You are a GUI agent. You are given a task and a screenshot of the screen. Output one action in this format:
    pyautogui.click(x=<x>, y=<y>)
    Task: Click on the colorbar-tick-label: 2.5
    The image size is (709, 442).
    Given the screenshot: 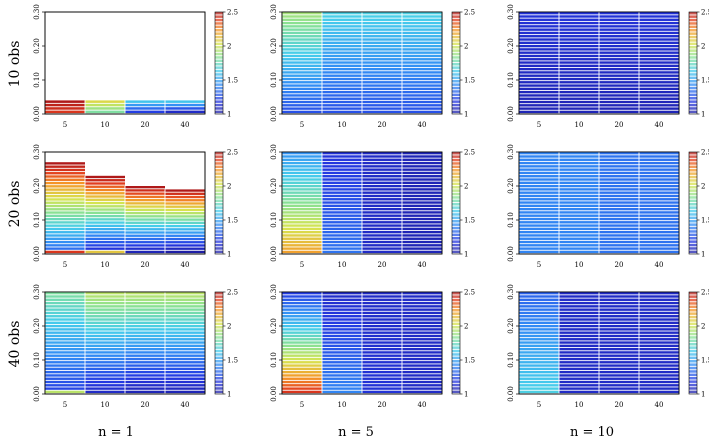 What is the action you would take?
    pyautogui.click(x=705, y=153)
    